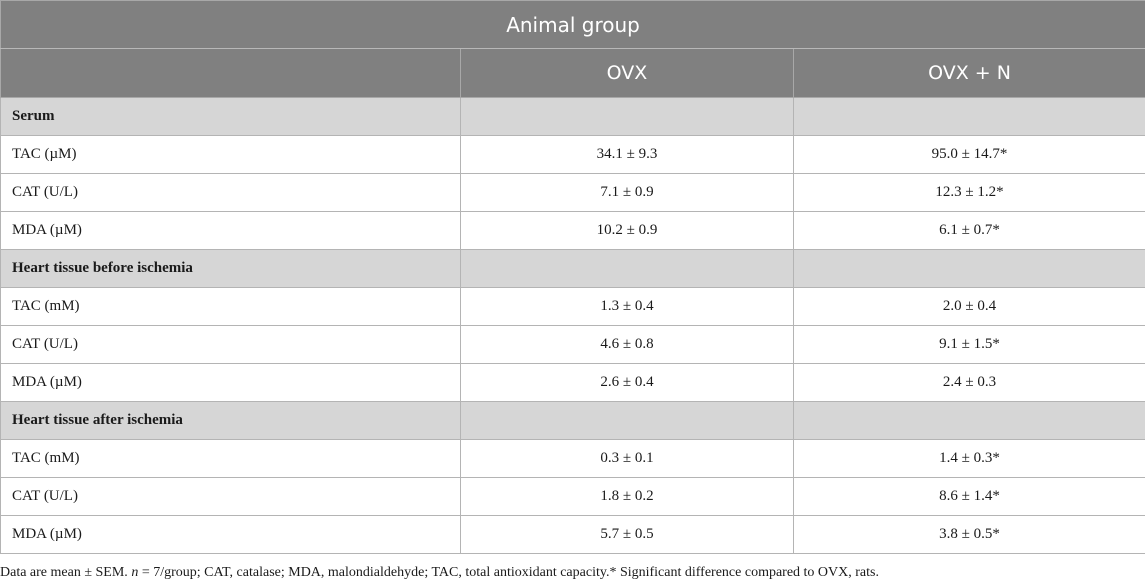 The width and height of the screenshot is (1145, 582). I want to click on ovx-n-value: 2.4 ± 0.3, so click(968, 382).